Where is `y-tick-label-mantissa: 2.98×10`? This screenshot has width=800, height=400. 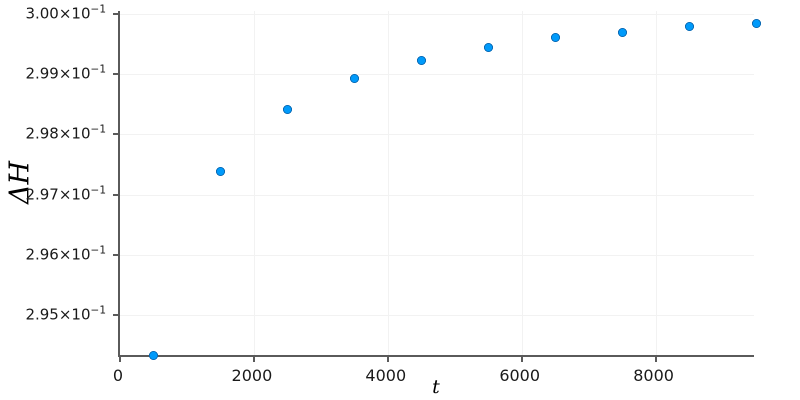 y-tick-label-mantissa: 2.98×10 is located at coordinates (58, 133).